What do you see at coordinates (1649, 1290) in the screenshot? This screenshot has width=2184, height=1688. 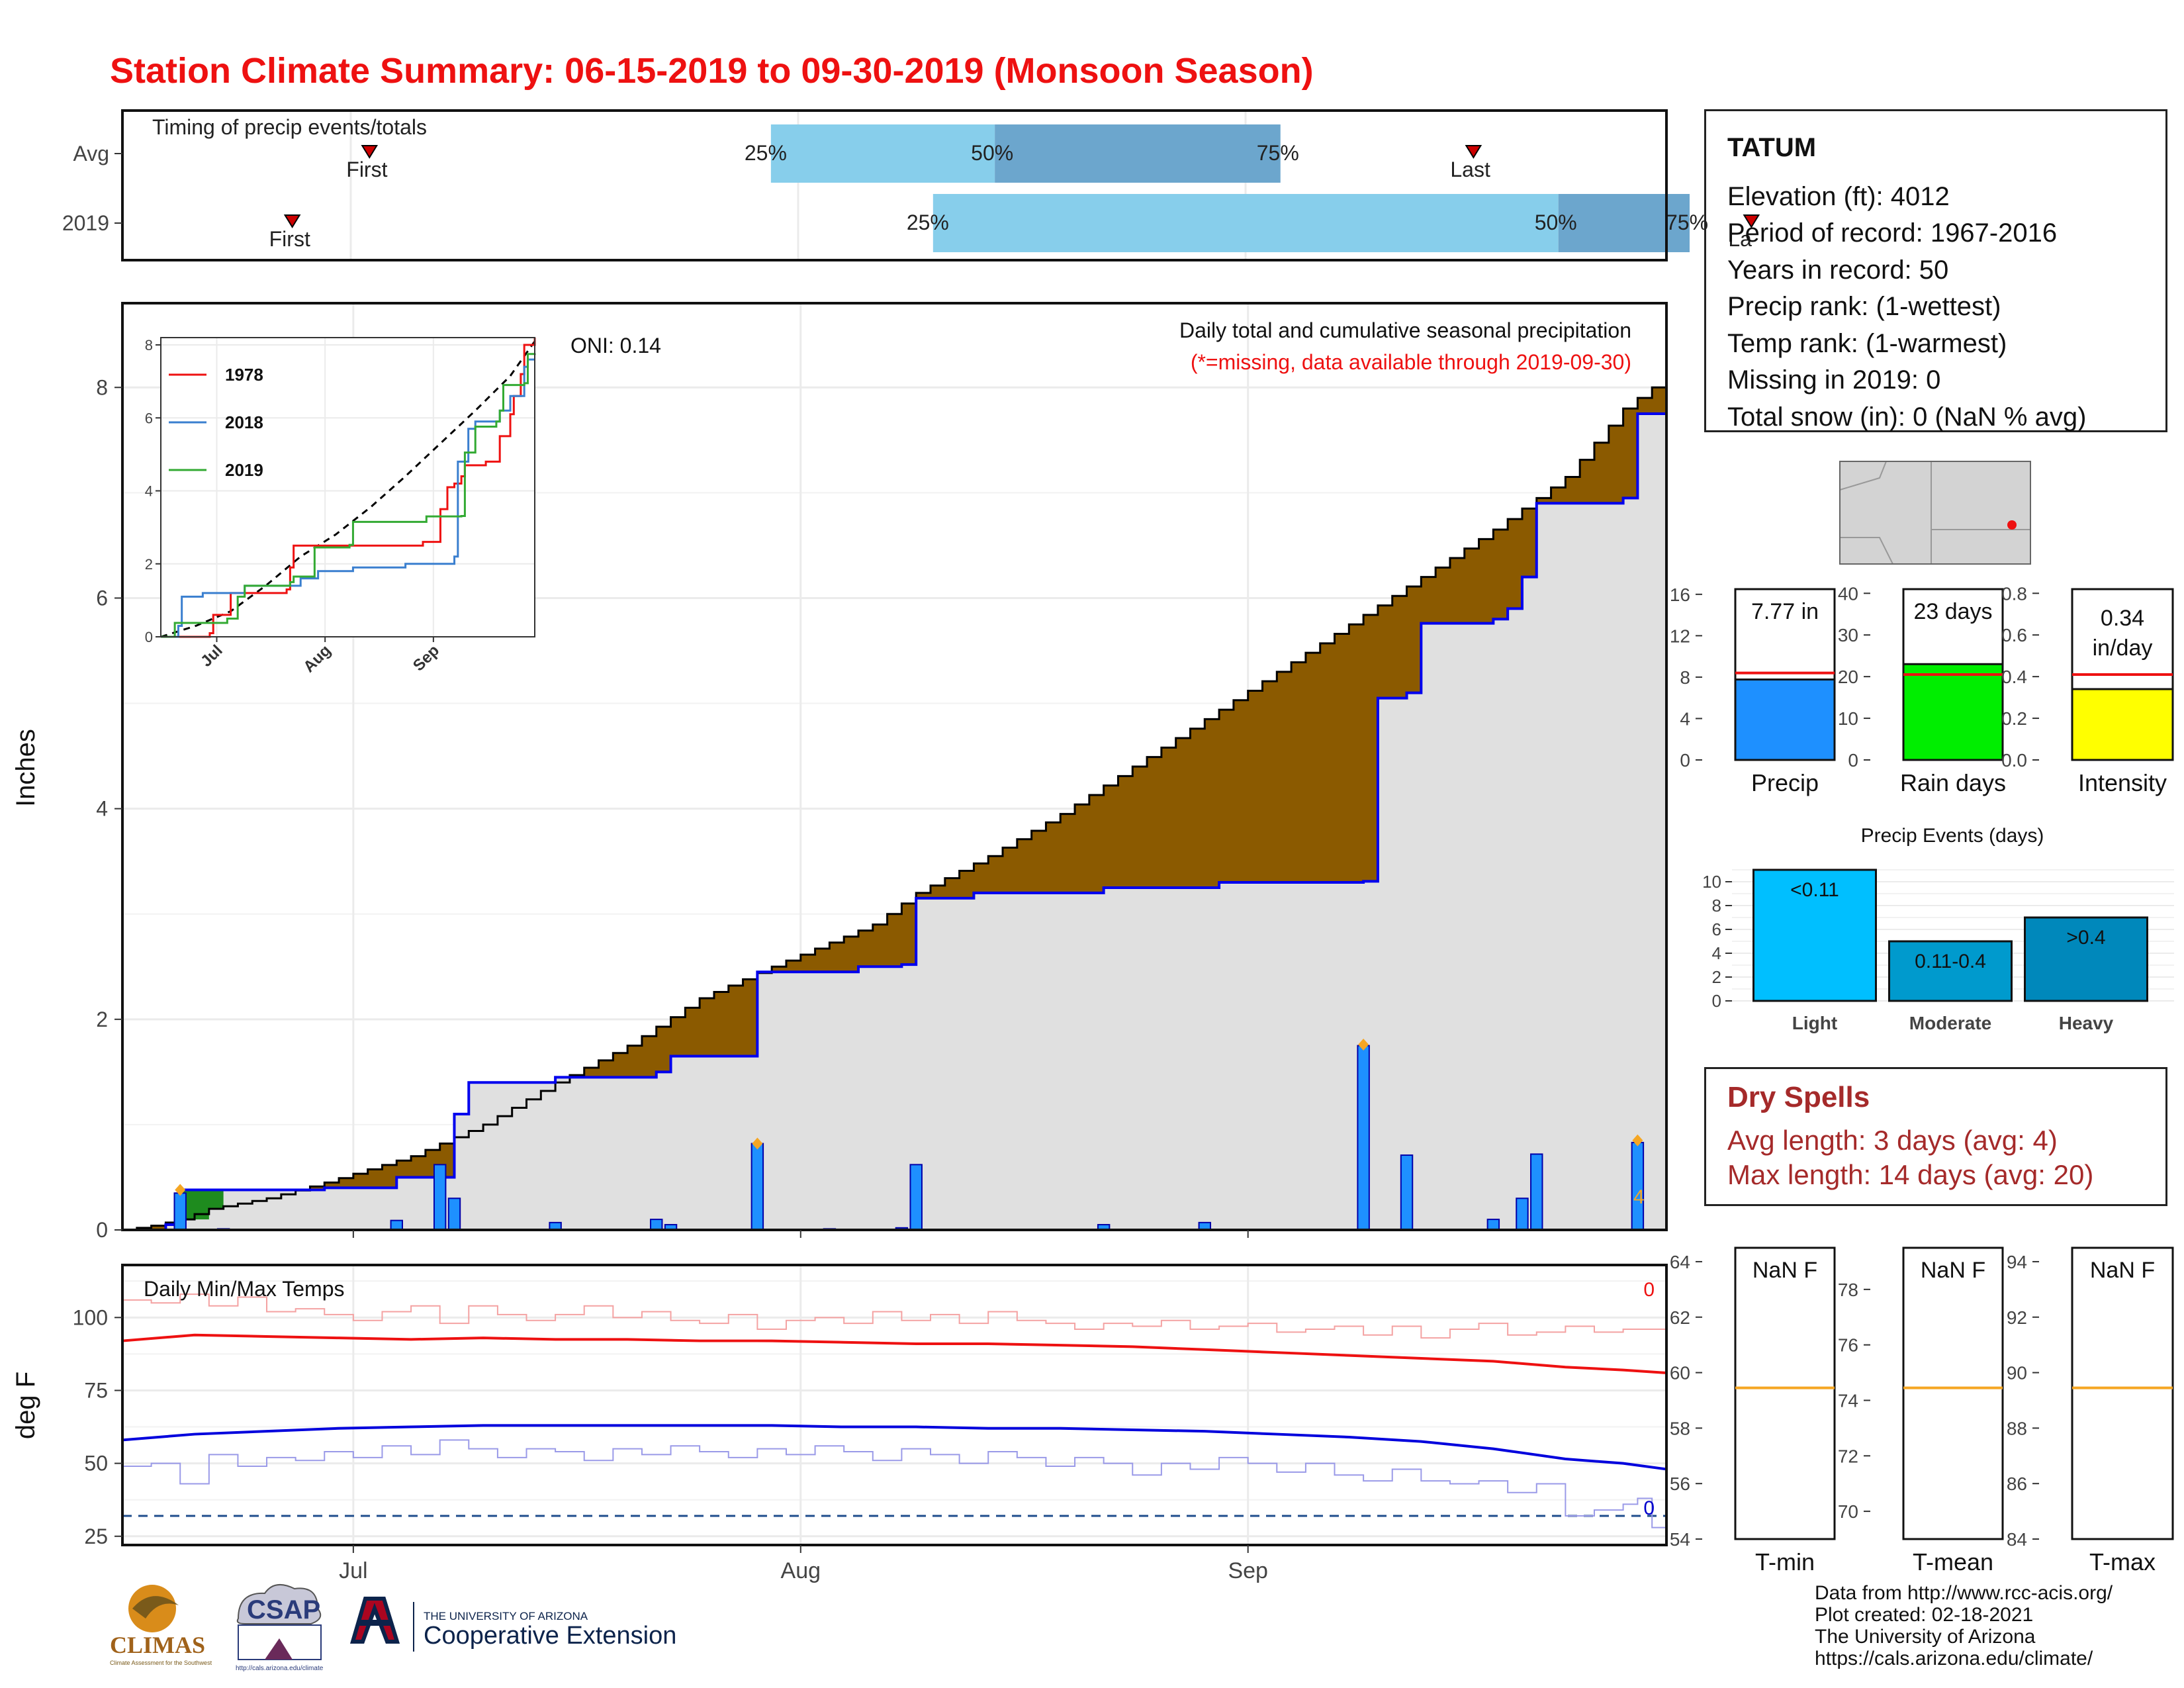 I see `temps-corner-top: 0` at bounding box center [1649, 1290].